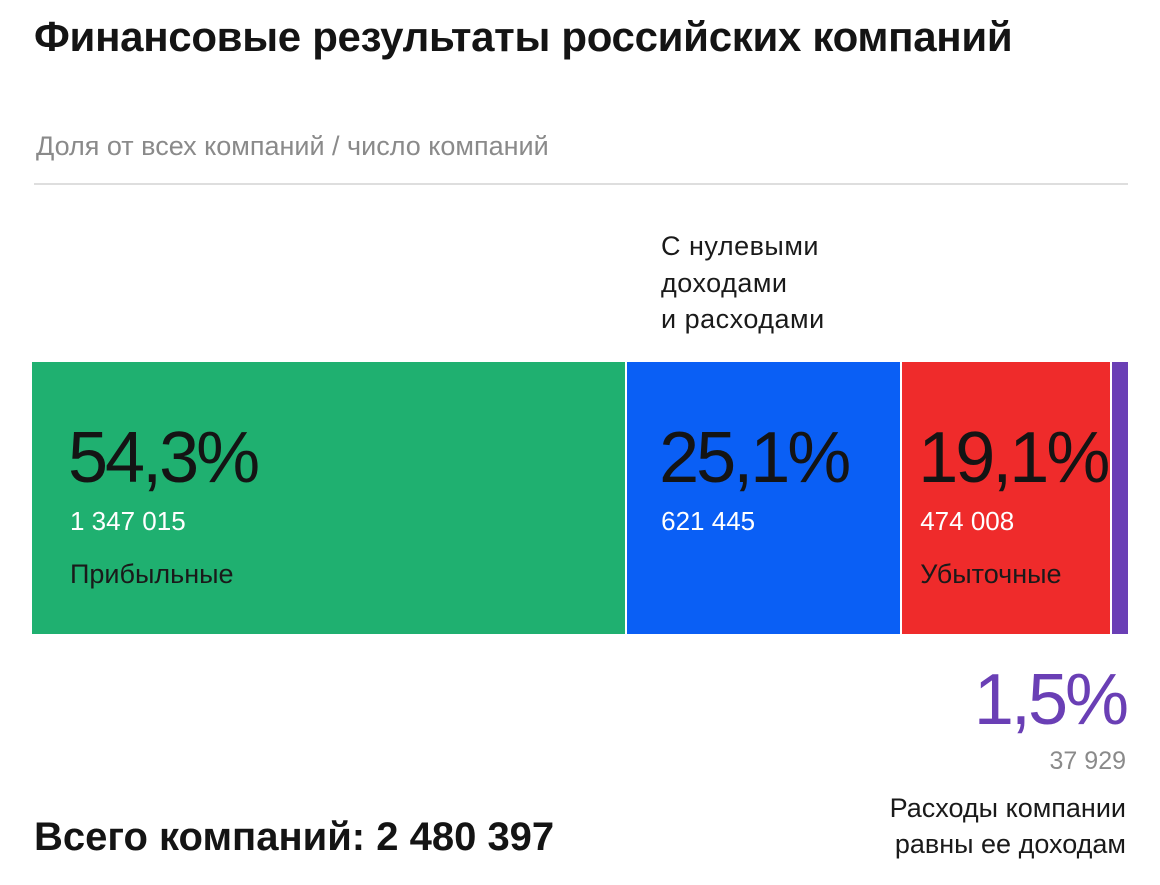 The image size is (1160, 885). Describe the element at coordinates (128, 521) in the screenshot. I see `segment-count-profitable: 1 347 015` at that location.